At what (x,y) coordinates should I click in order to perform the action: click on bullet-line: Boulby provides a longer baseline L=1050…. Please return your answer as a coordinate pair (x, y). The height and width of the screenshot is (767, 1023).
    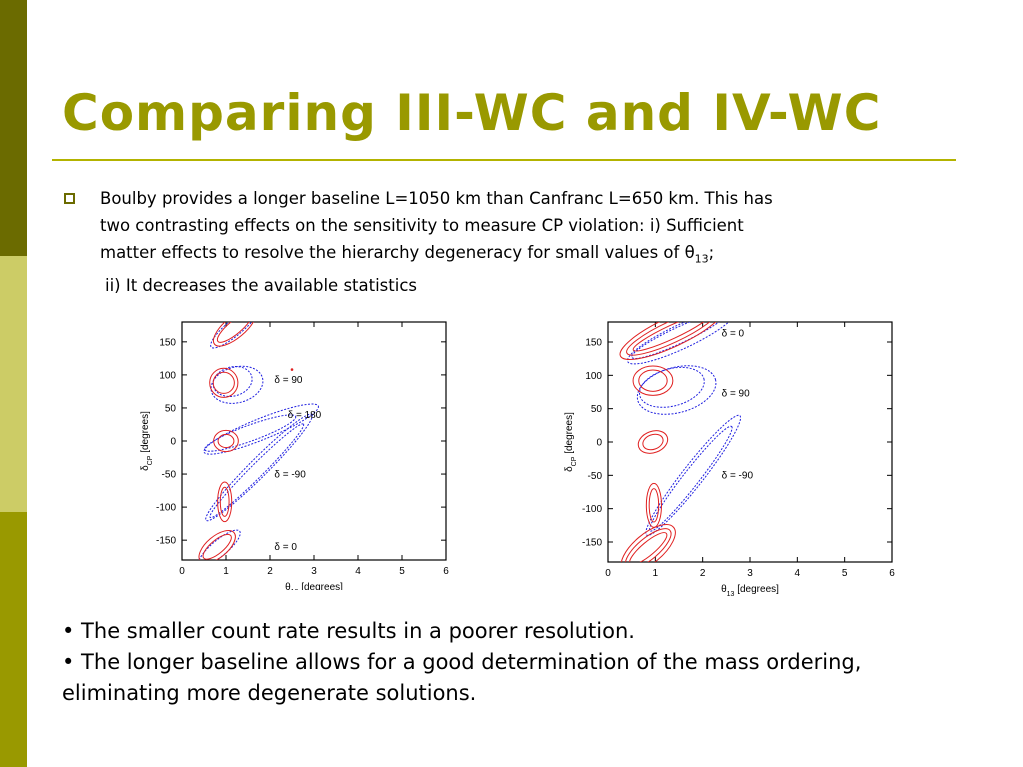
    Looking at the image, I should click on (436, 198).